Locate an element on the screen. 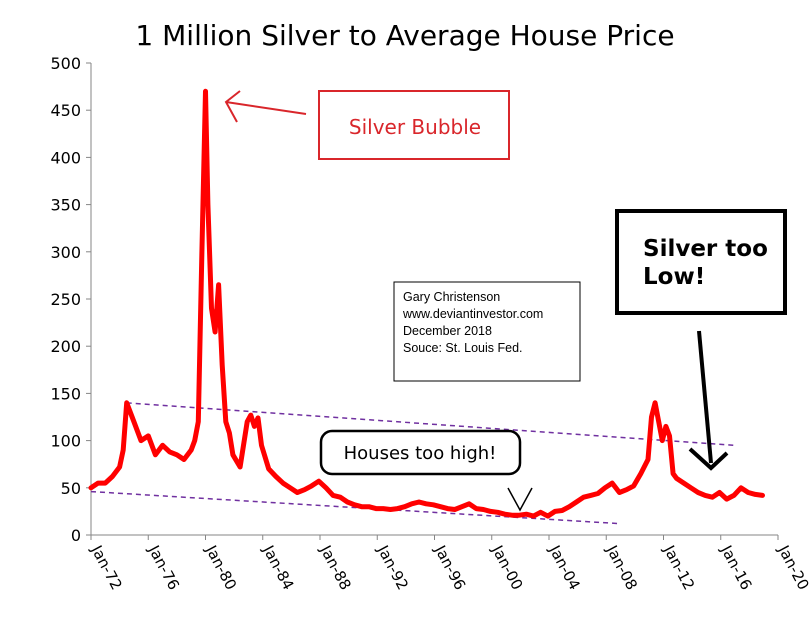  y-tick-label: 300 is located at coordinates (65, 252).